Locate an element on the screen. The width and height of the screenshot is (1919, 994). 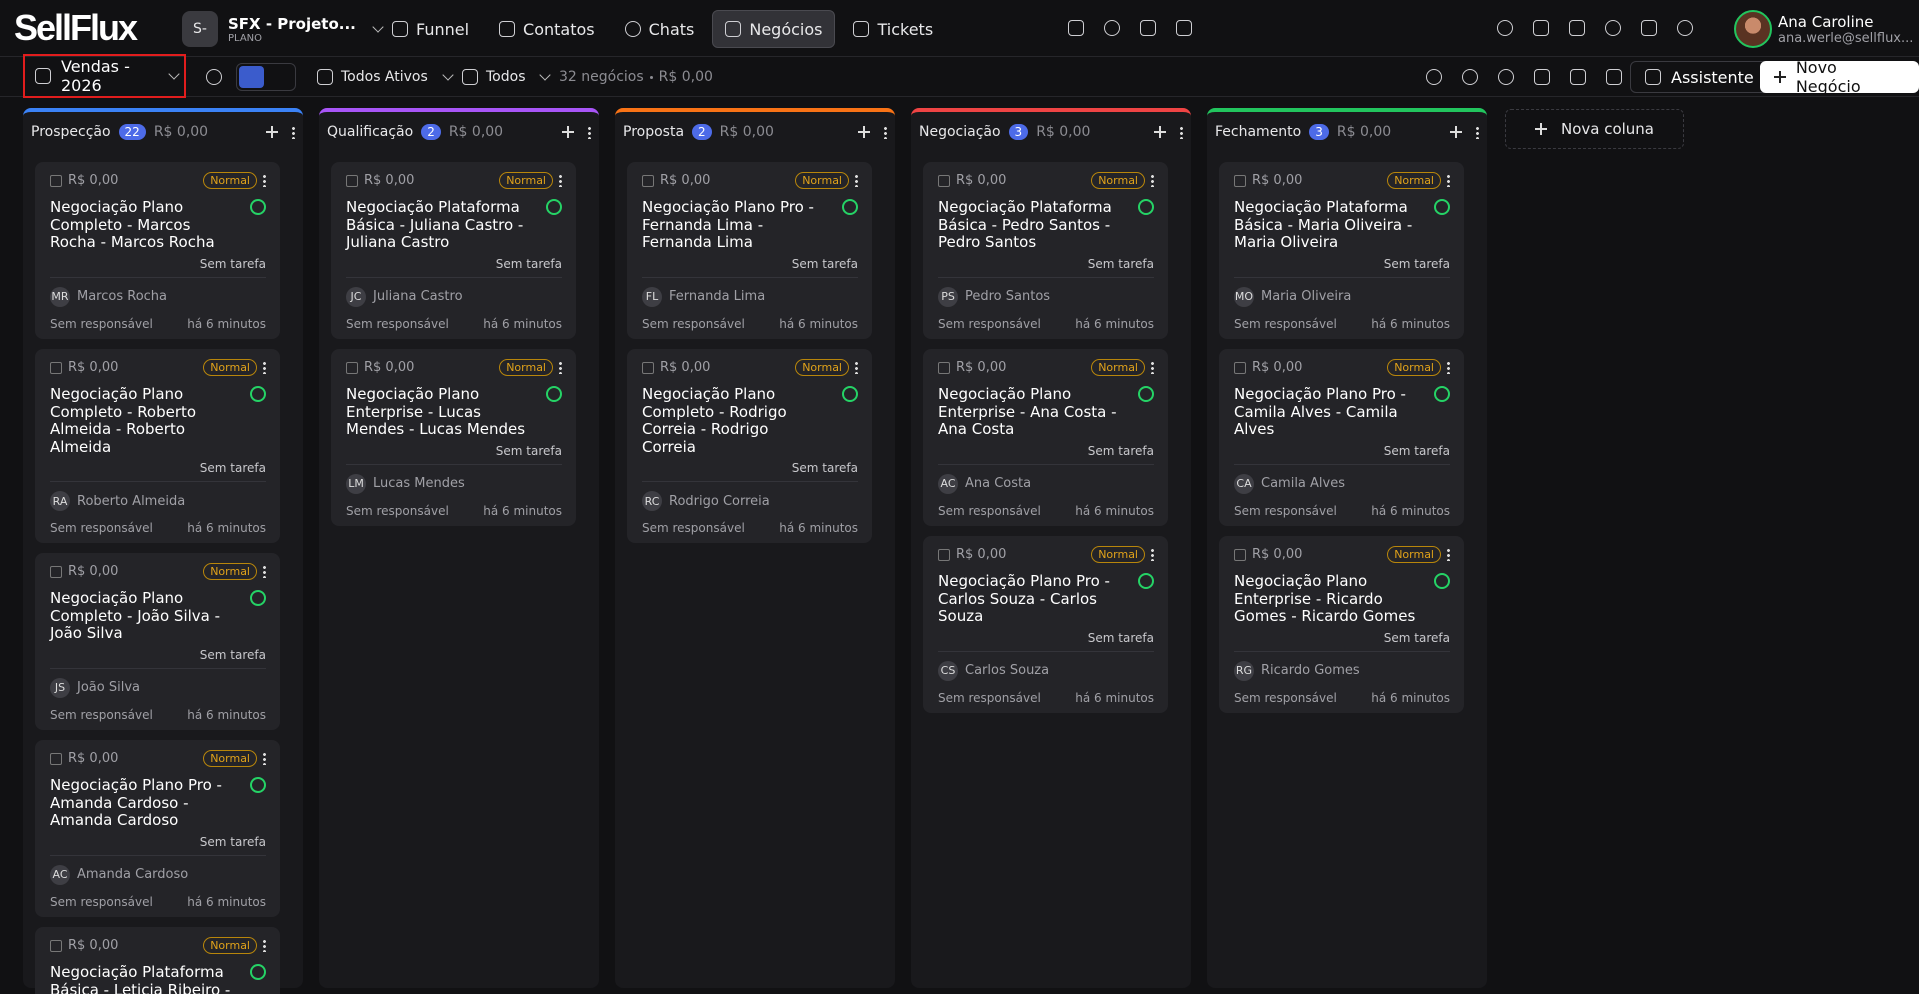
docs-icon is located at coordinates (1649, 28).